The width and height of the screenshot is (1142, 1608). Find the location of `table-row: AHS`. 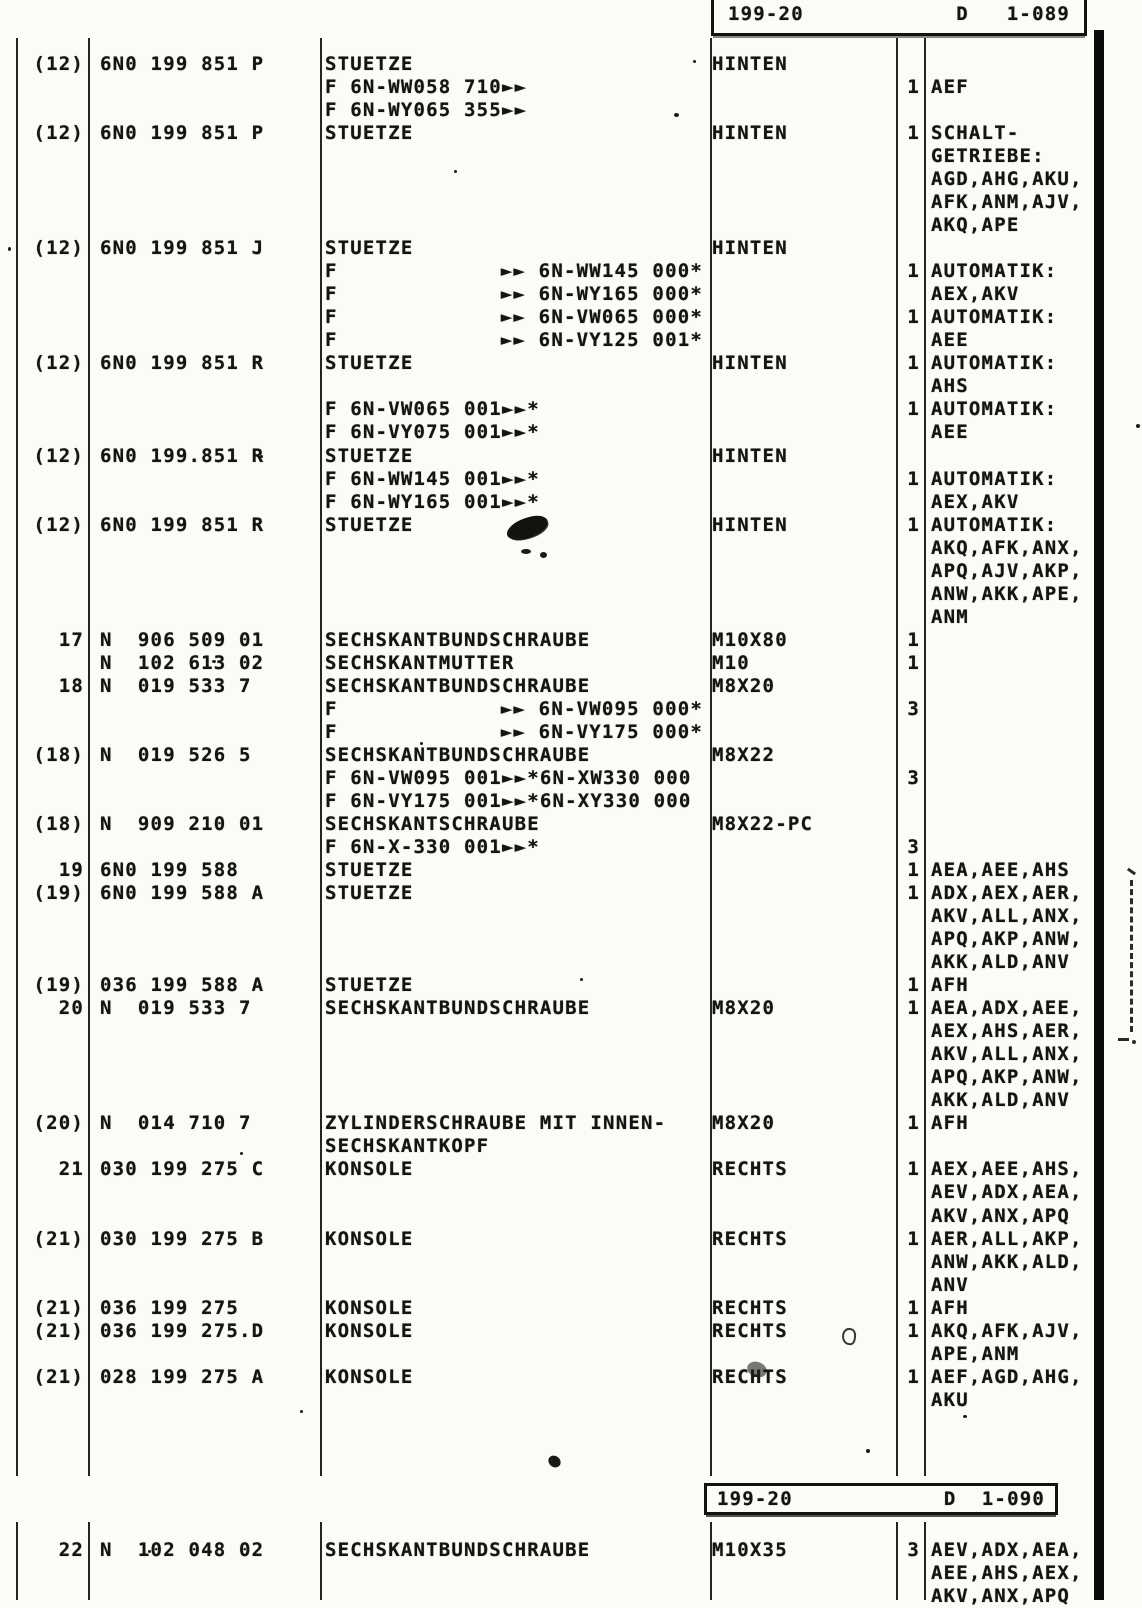

table-row: AHS is located at coordinates (571, 386).